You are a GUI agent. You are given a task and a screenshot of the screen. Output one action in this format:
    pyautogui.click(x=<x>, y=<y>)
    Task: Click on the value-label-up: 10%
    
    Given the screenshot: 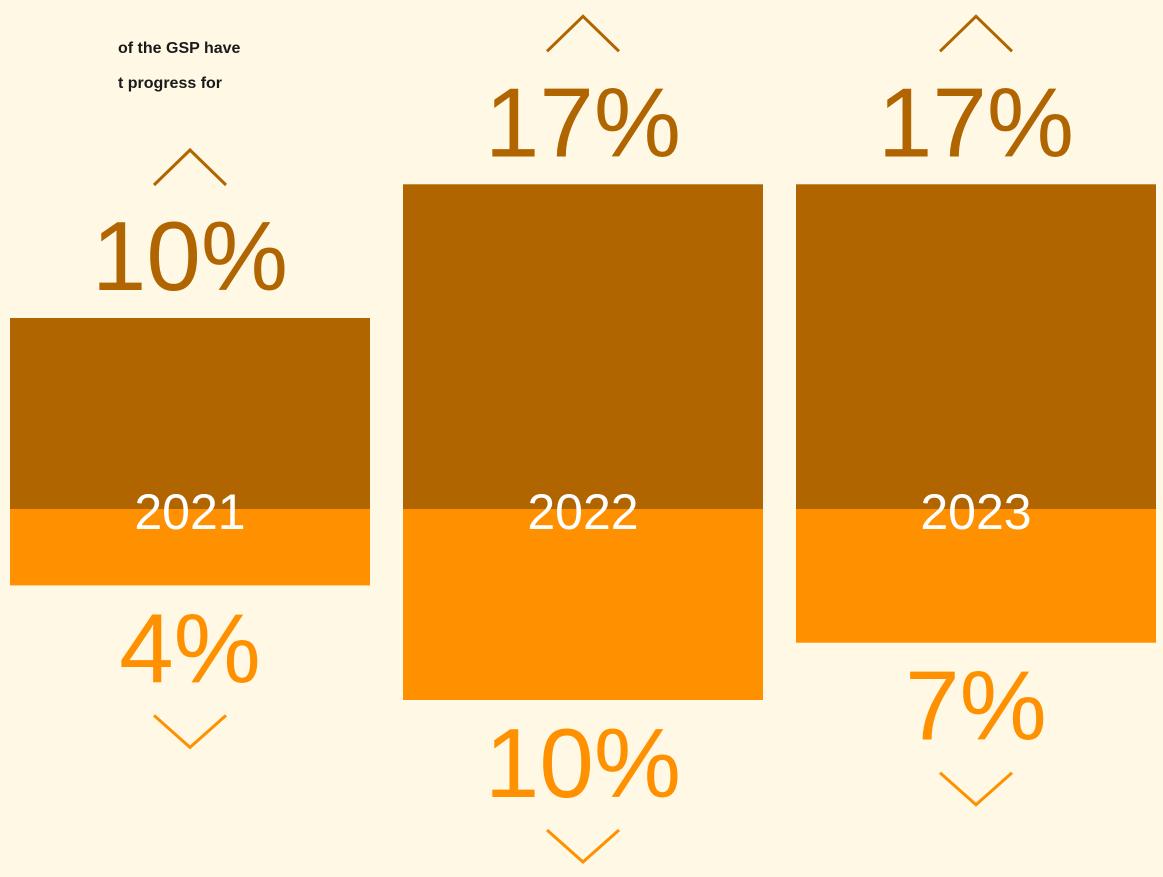 What is the action you would take?
    pyautogui.click(x=190, y=256)
    